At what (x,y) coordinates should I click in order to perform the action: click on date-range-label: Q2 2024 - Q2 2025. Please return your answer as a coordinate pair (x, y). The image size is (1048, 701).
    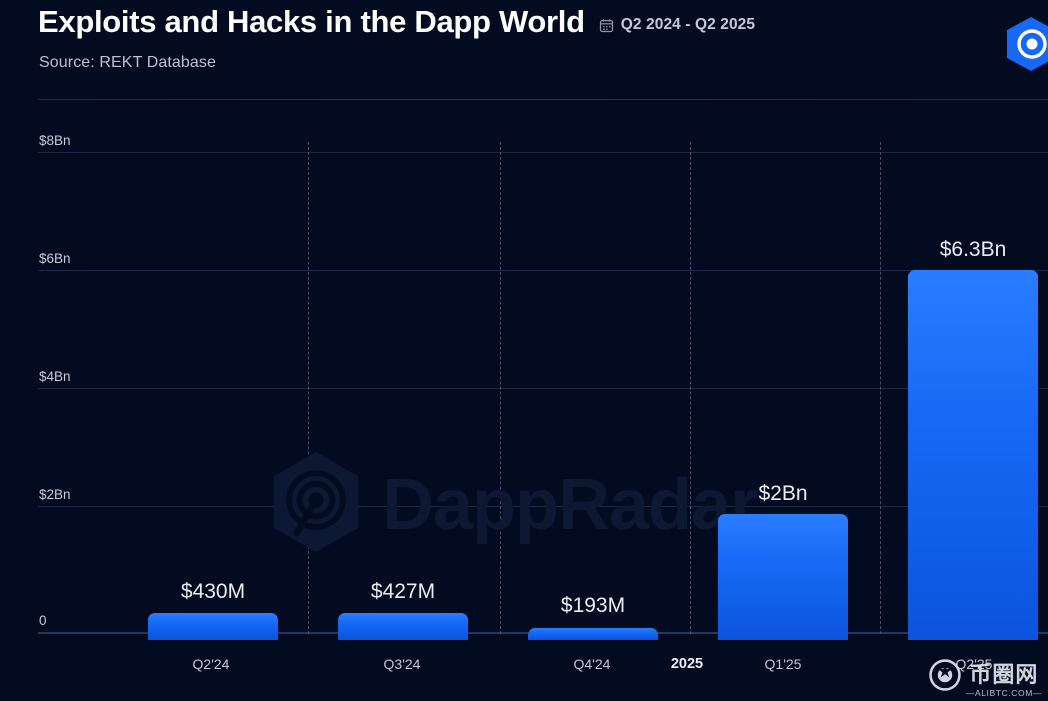
    Looking at the image, I should click on (688, 24).